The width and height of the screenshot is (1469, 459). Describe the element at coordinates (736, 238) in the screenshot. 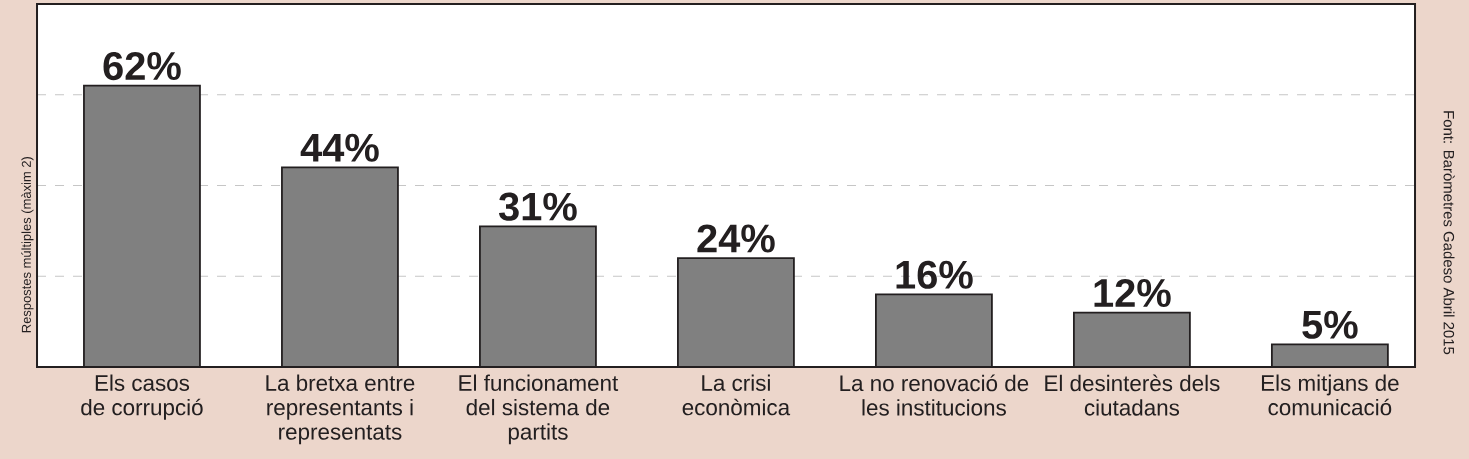

I see `data-label: 24%` at that location.